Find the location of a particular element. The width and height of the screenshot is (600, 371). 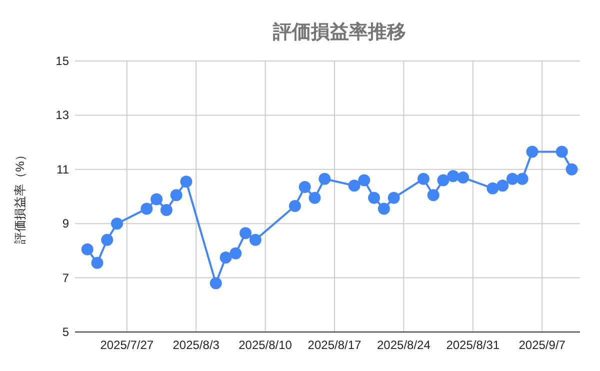

x-tick-label: 2025/8/24 is located at coordinates (404, 345).